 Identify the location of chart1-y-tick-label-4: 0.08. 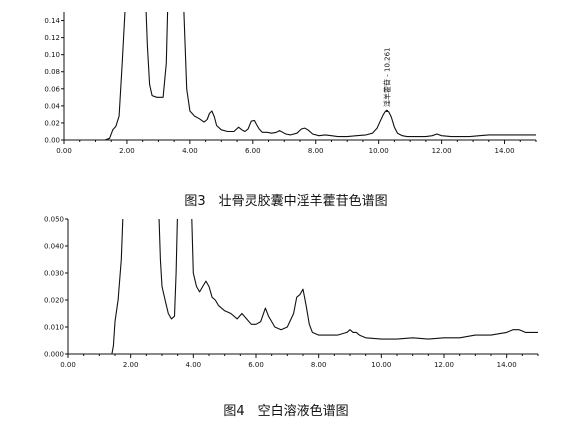
(52, 72).